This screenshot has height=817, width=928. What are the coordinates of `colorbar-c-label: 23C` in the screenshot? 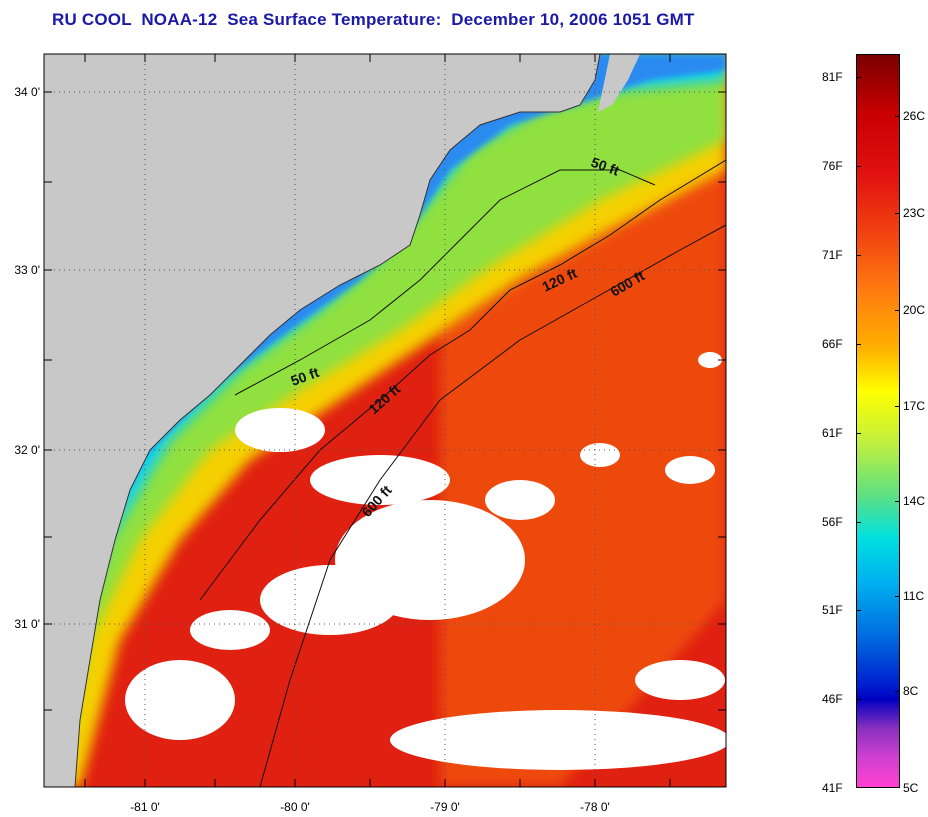 It's located at (914, 213).